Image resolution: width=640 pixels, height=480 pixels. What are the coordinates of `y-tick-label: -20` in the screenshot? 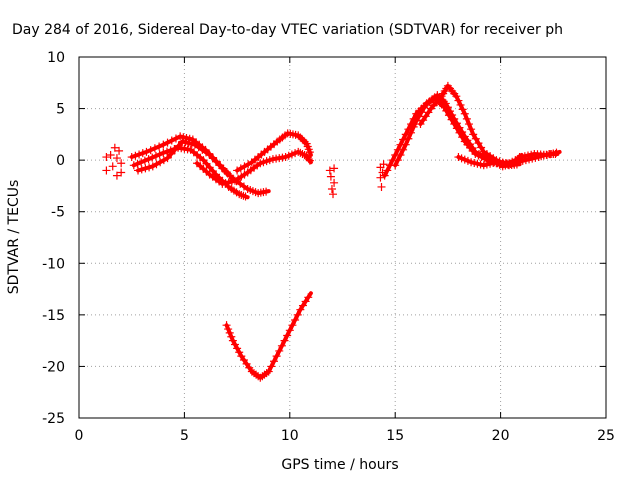 It's located at (53, 367).